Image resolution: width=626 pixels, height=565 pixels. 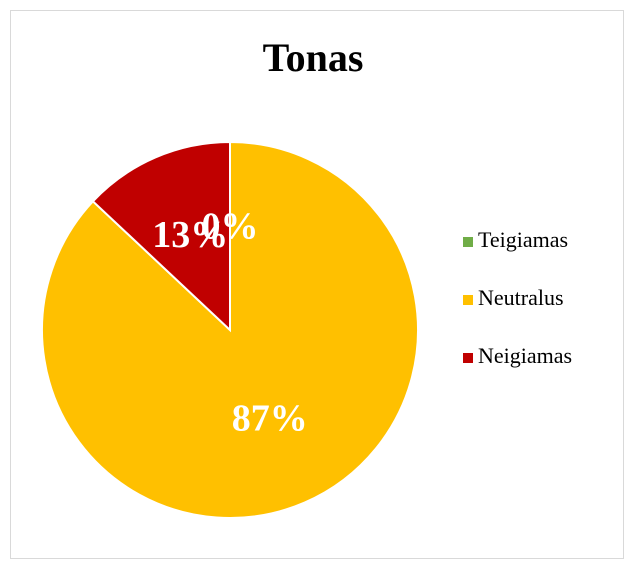 What do you see at coordinates (230, 227) in the screenshot?
I see `data-label: 0%` at bounding box center [230, 227].